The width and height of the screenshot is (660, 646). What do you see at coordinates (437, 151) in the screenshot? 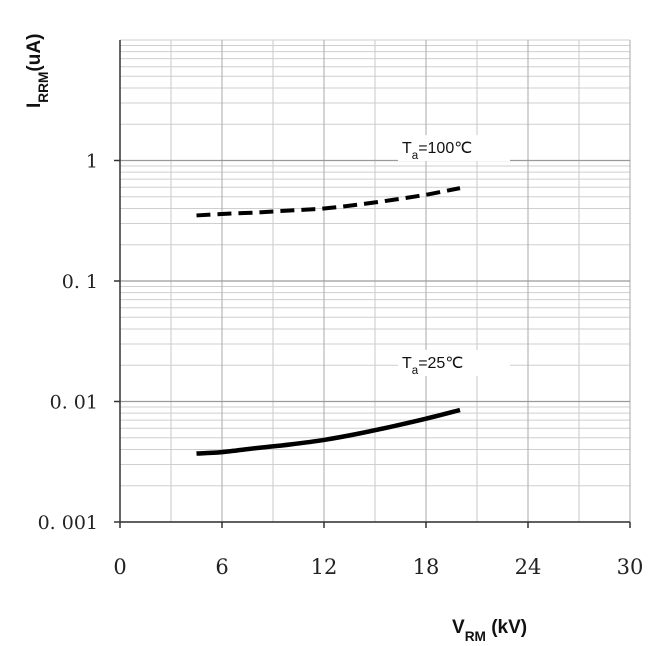
I see `series-label: Ta=100℃` at bounding box center [437, 151].